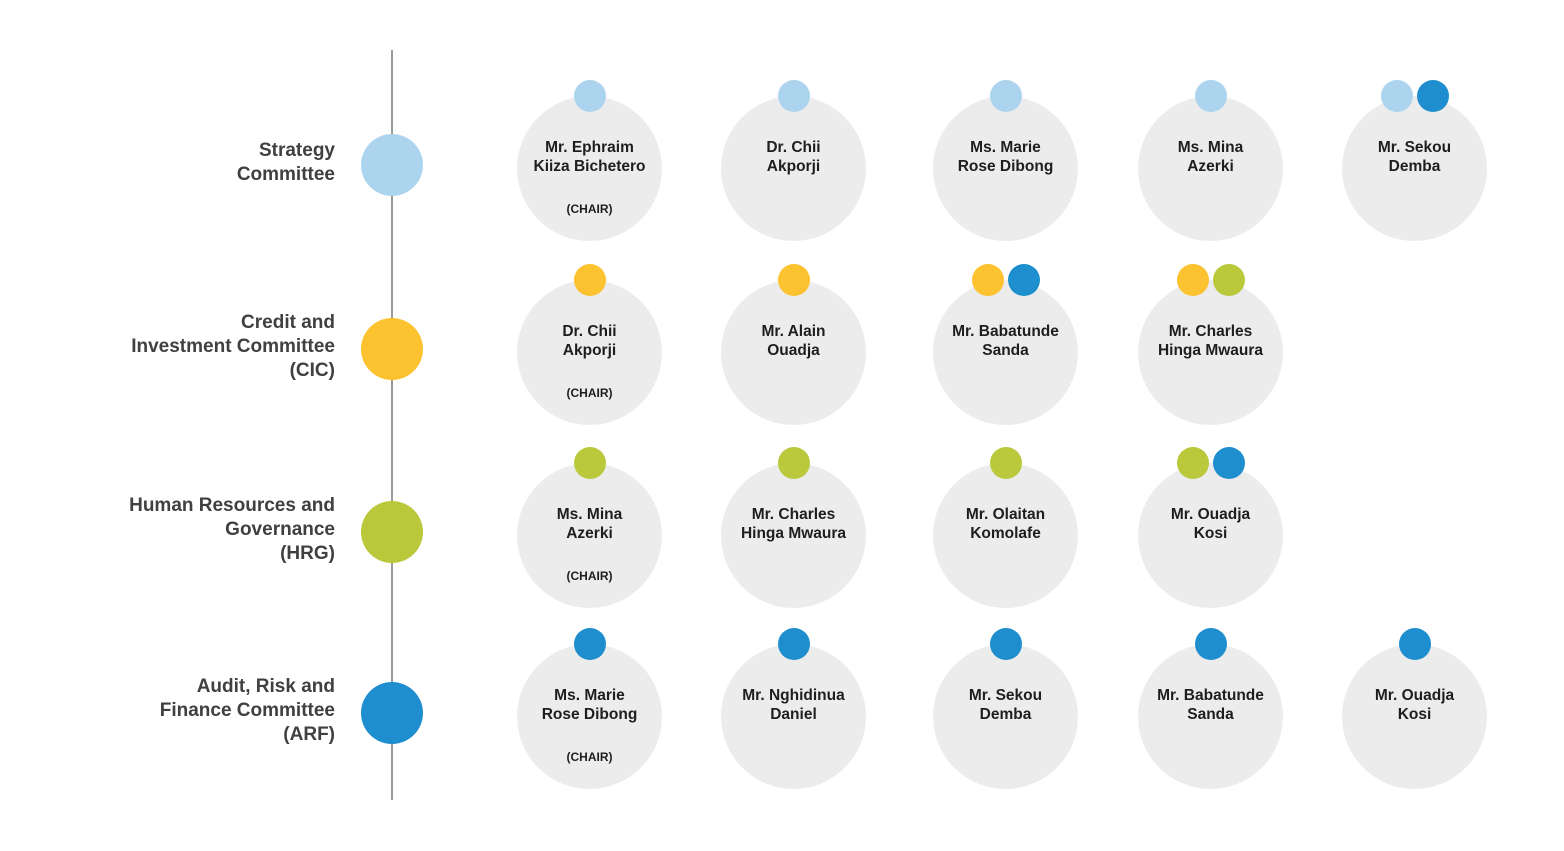 The height and width of the screenshot is (851, 1564). I want to click on committee-label-line: Strategy, so click(296, 150).